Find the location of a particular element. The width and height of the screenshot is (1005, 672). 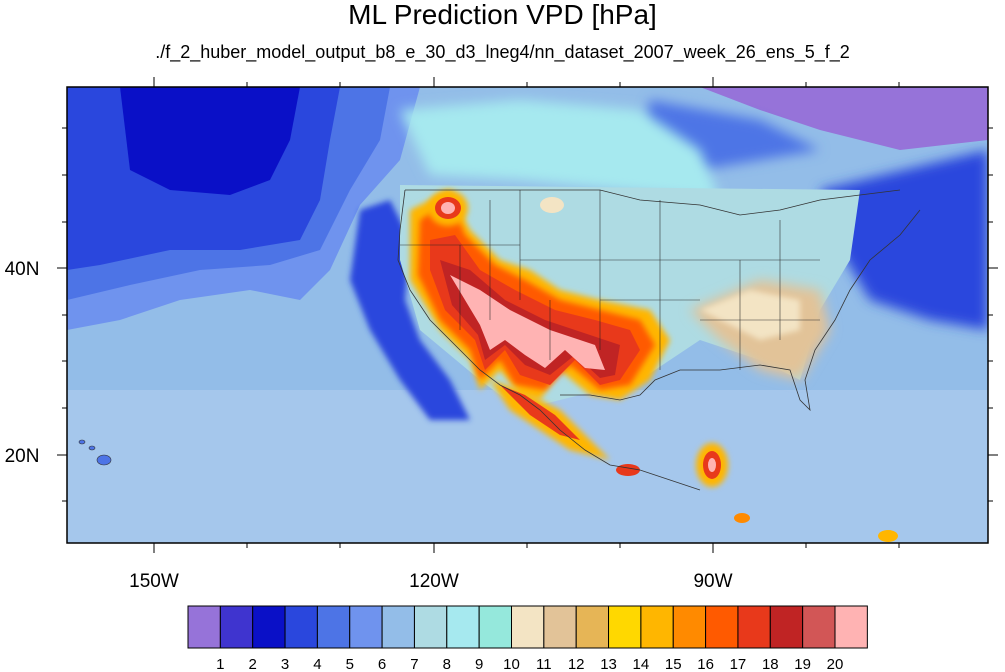

x-tick-label: 150W is located at coordinates (154, 581).